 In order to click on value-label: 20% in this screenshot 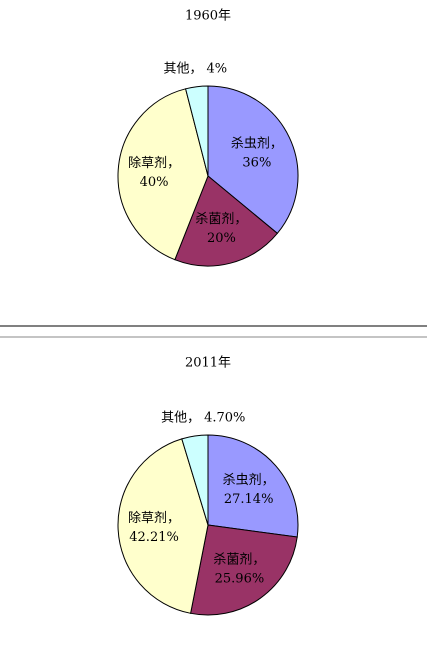, I will do `click(221, 238)`.